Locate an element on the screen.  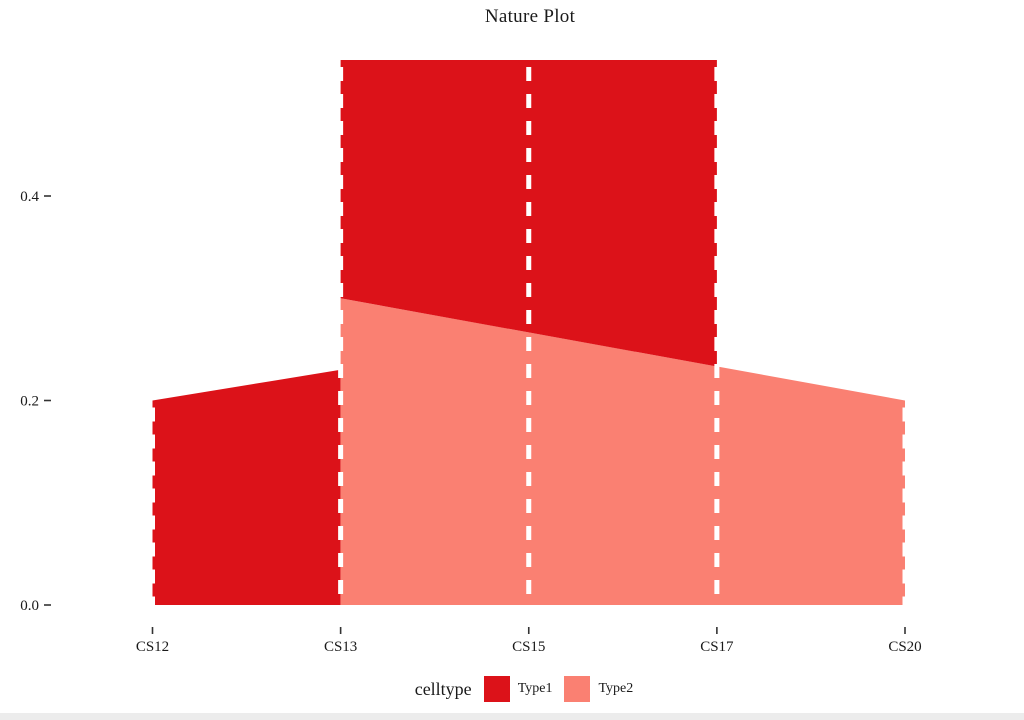
legend-item-type2: Type2 is located at coordinates (598, 689).